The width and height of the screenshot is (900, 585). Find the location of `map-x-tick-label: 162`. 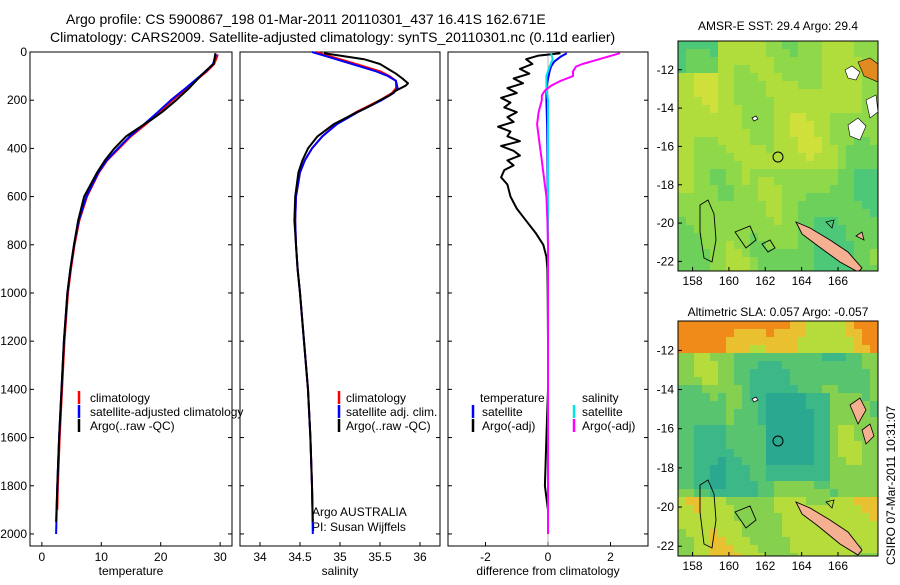

map-x-tick-label: 162 is located at coordinates (765, 566).